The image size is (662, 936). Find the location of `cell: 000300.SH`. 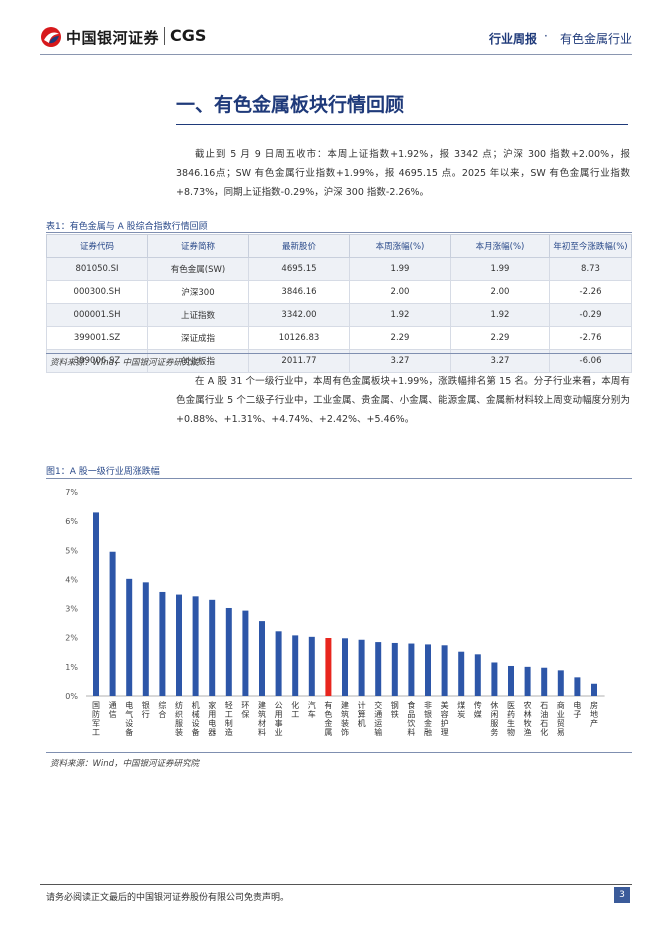

cell: 000300.SH is located at coordinates (97, 292).